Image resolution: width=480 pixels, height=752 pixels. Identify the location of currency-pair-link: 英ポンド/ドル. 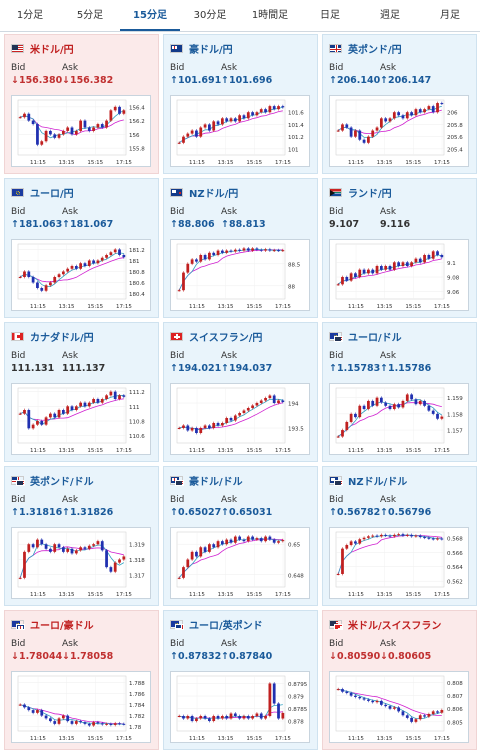
(62, 482).